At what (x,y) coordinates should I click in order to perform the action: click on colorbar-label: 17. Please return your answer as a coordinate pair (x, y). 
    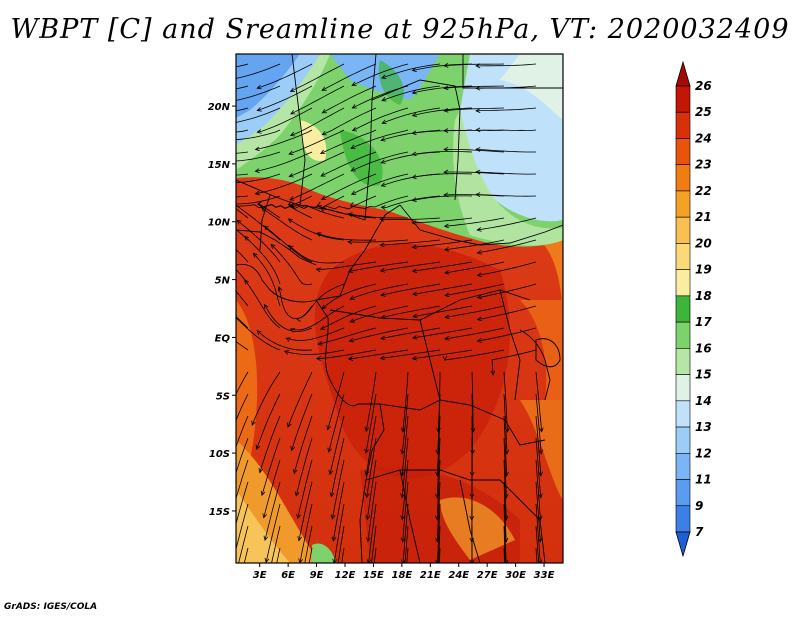
    Looking at the image, I should click on (703, 322).